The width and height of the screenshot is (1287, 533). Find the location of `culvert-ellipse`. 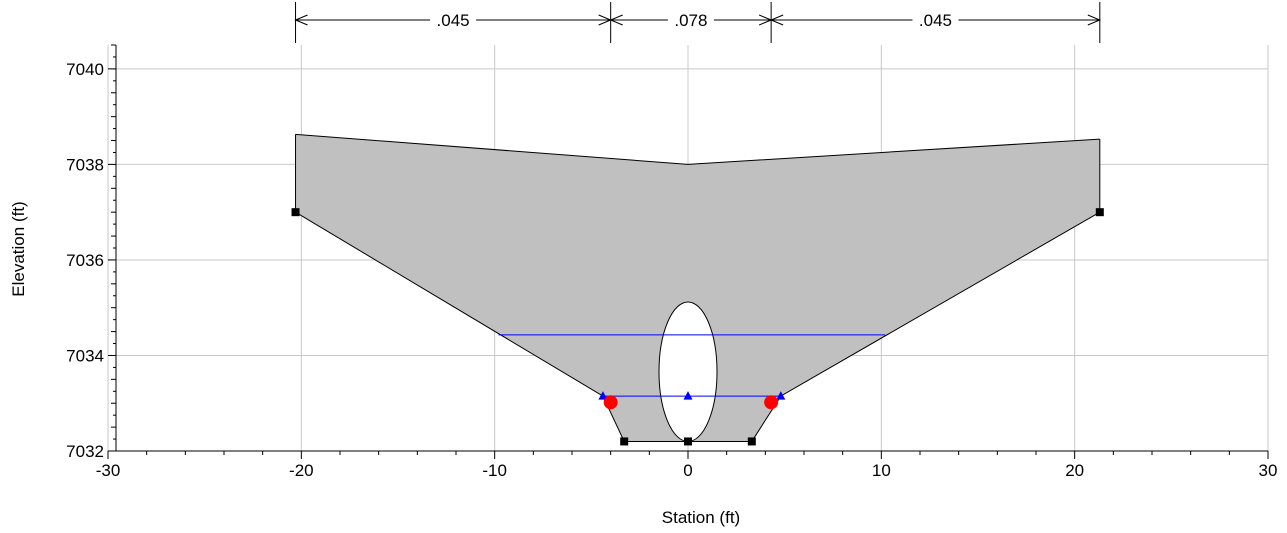

culvert-ellipse is located at coordinates (688, 371).